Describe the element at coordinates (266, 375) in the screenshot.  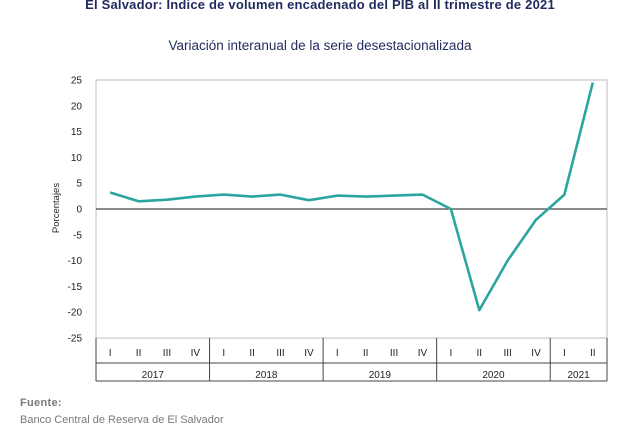
I see `year-tick-label: 2018` at that location.